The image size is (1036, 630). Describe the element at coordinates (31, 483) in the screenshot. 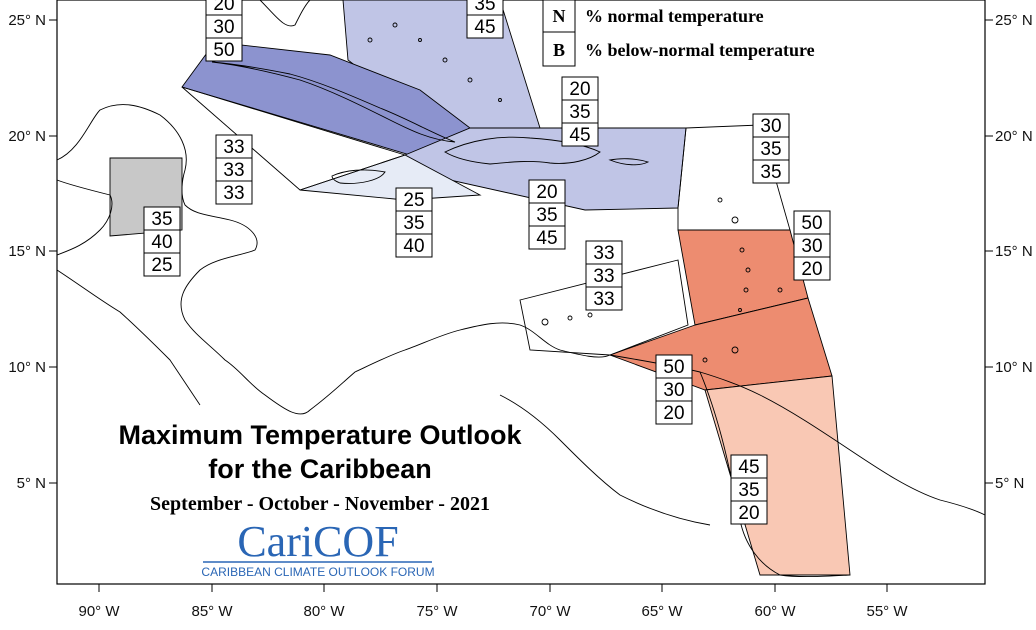

I see `lat-tick-label-left: 5° N` at that location.